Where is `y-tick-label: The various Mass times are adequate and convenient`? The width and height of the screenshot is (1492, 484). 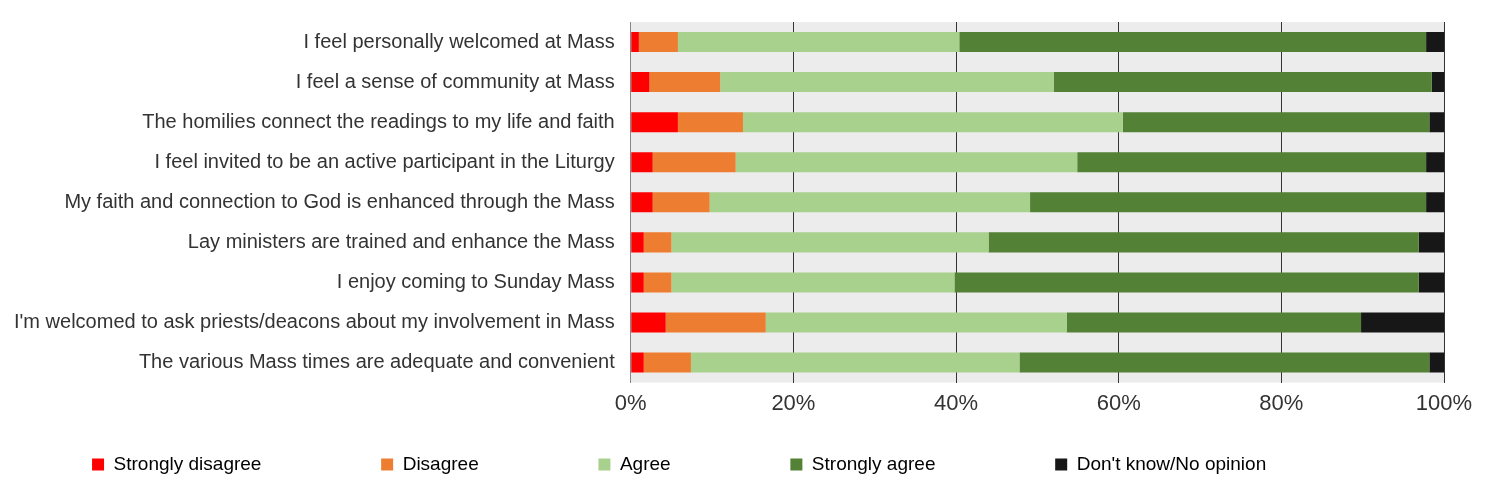
y-tick-label: The various Mass times are adequate and convenient is located at coordinates (377, 361).